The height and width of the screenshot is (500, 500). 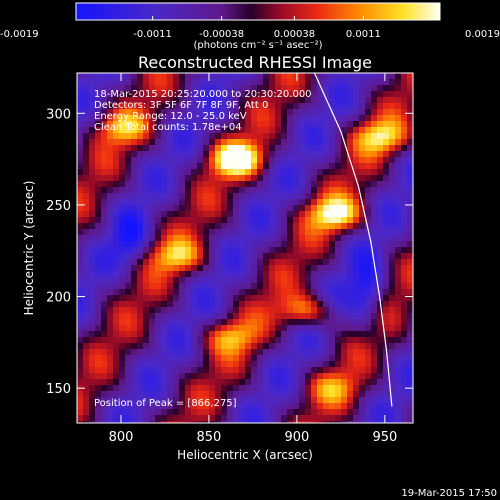 What do you see at coordinates (449, 493) in the screenshot?
I see `timestamp: 19-Mar-2015 17:50` at bounding box center [449, 493].